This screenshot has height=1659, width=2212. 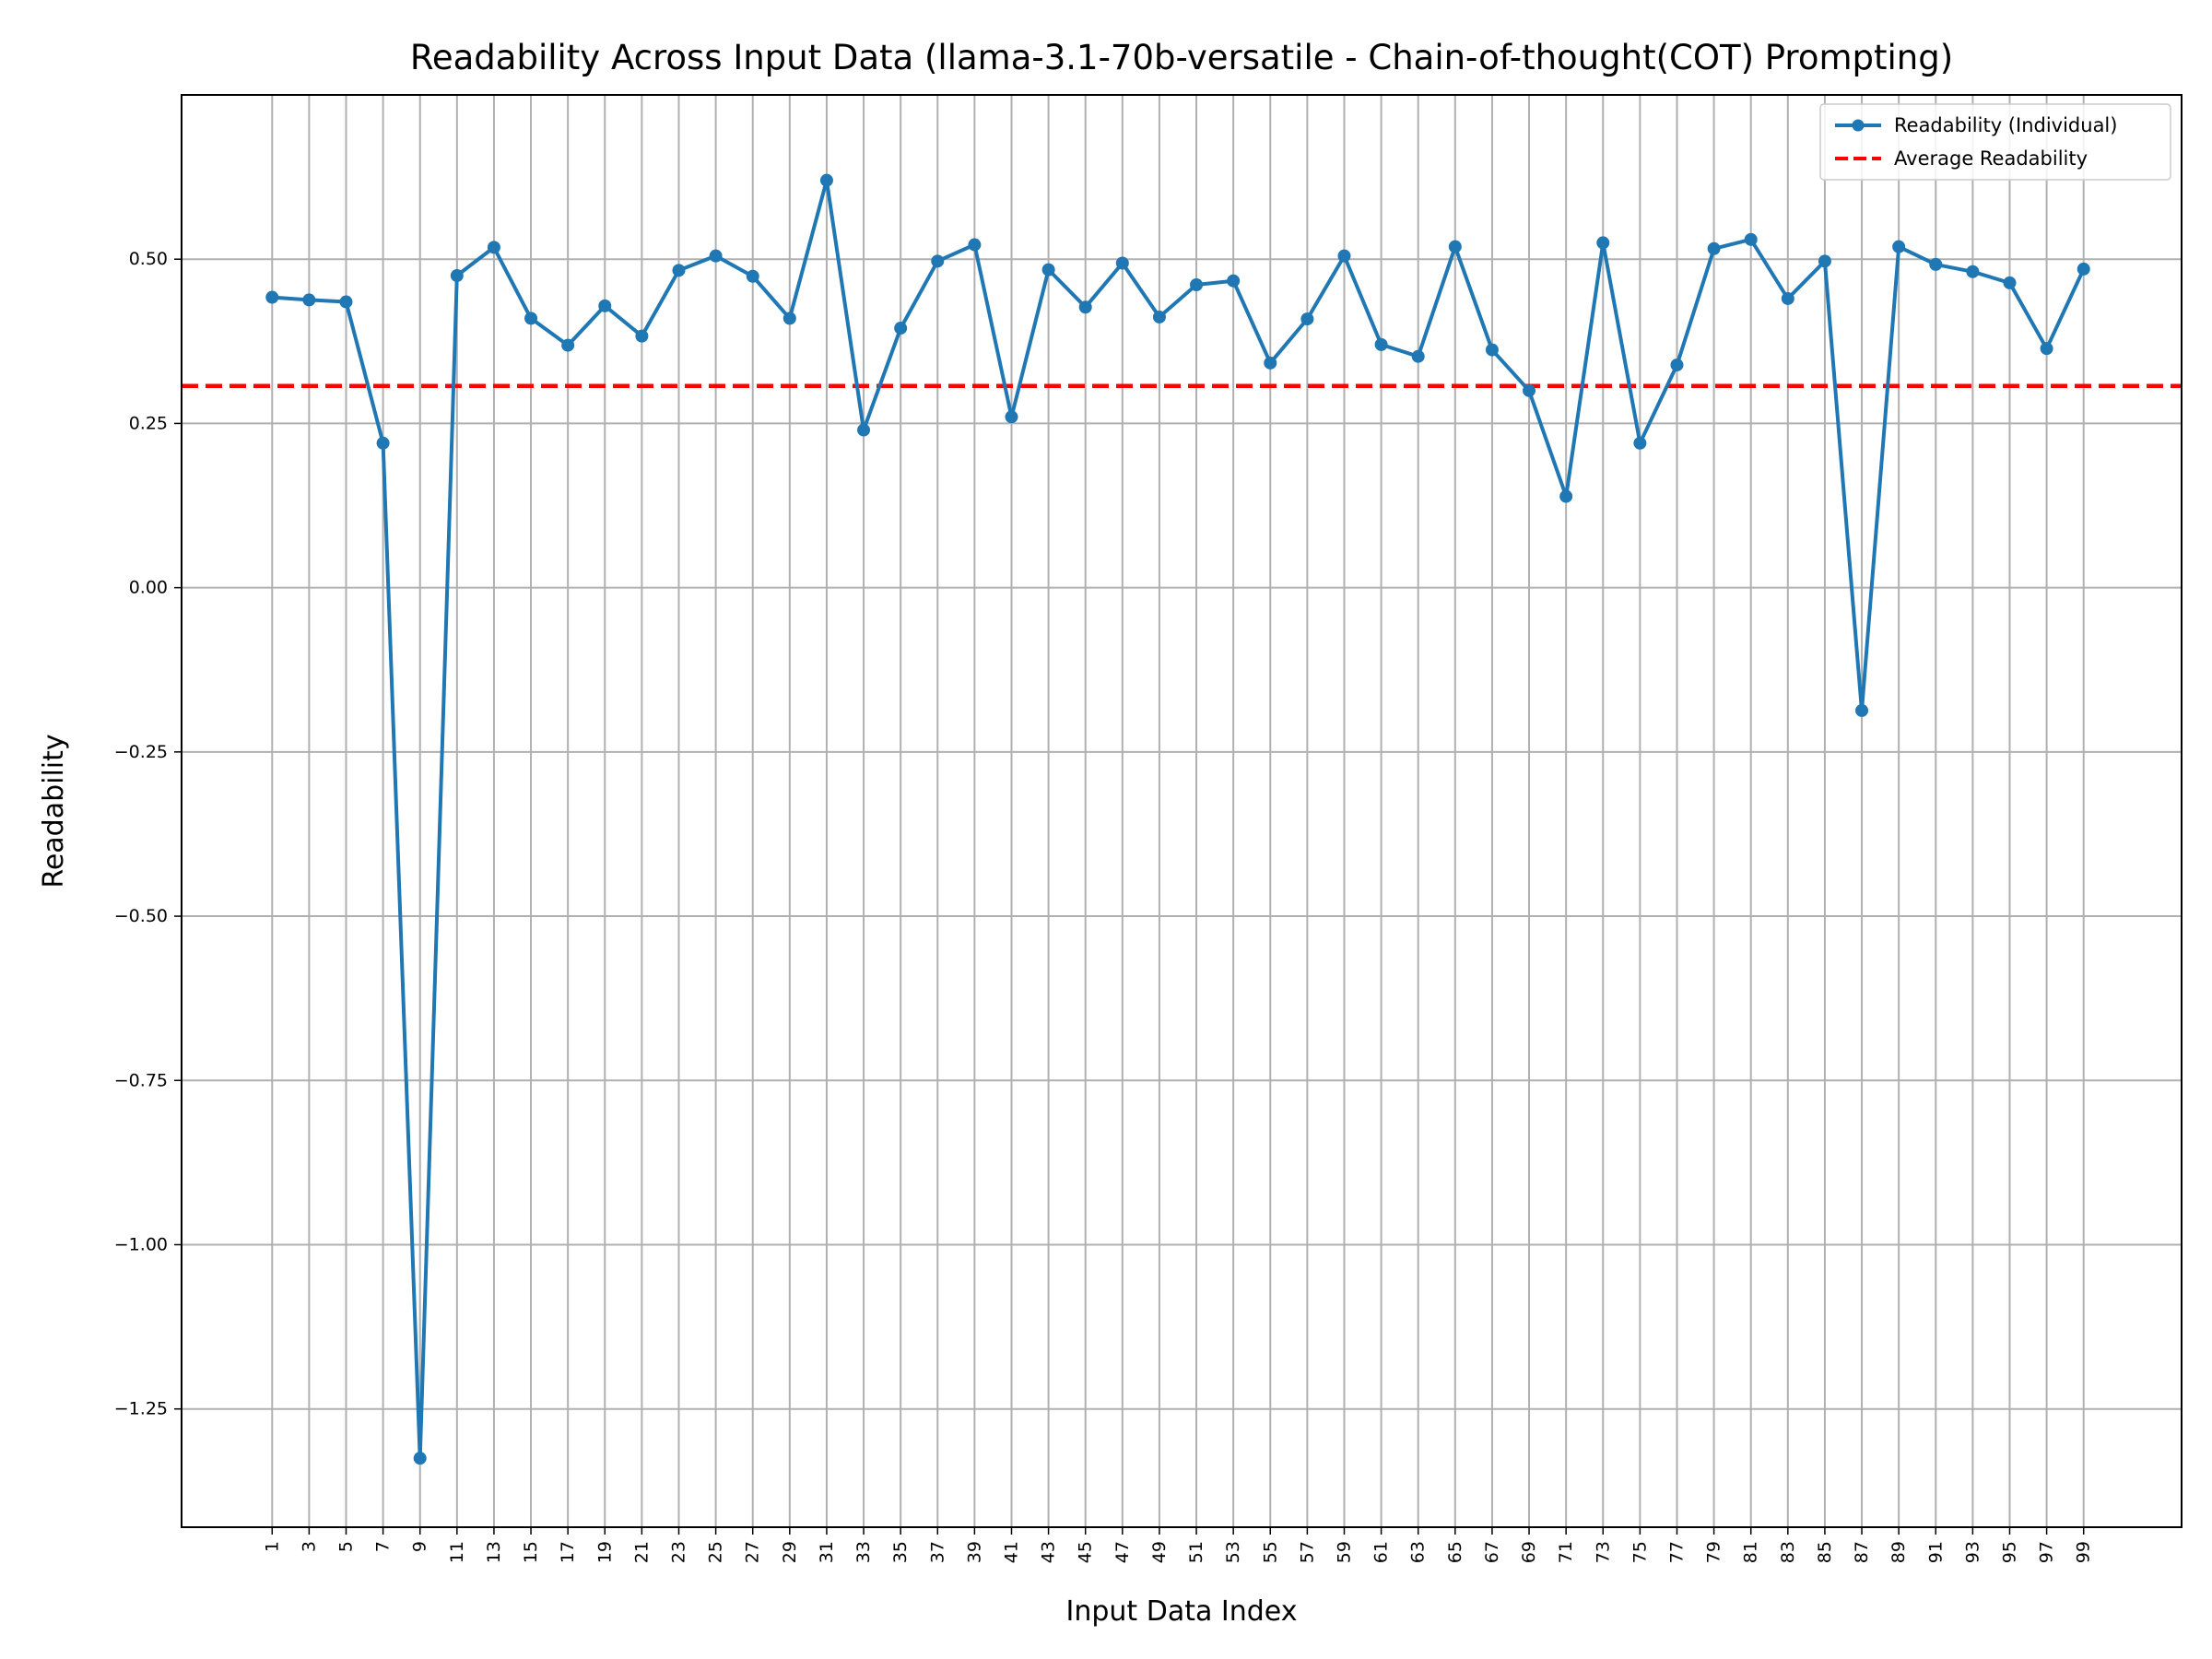 What do you see at coordinates (141, 752) in the screenshot?
I see `y-tick-label: −0.25` at bounding box center [141, 752].